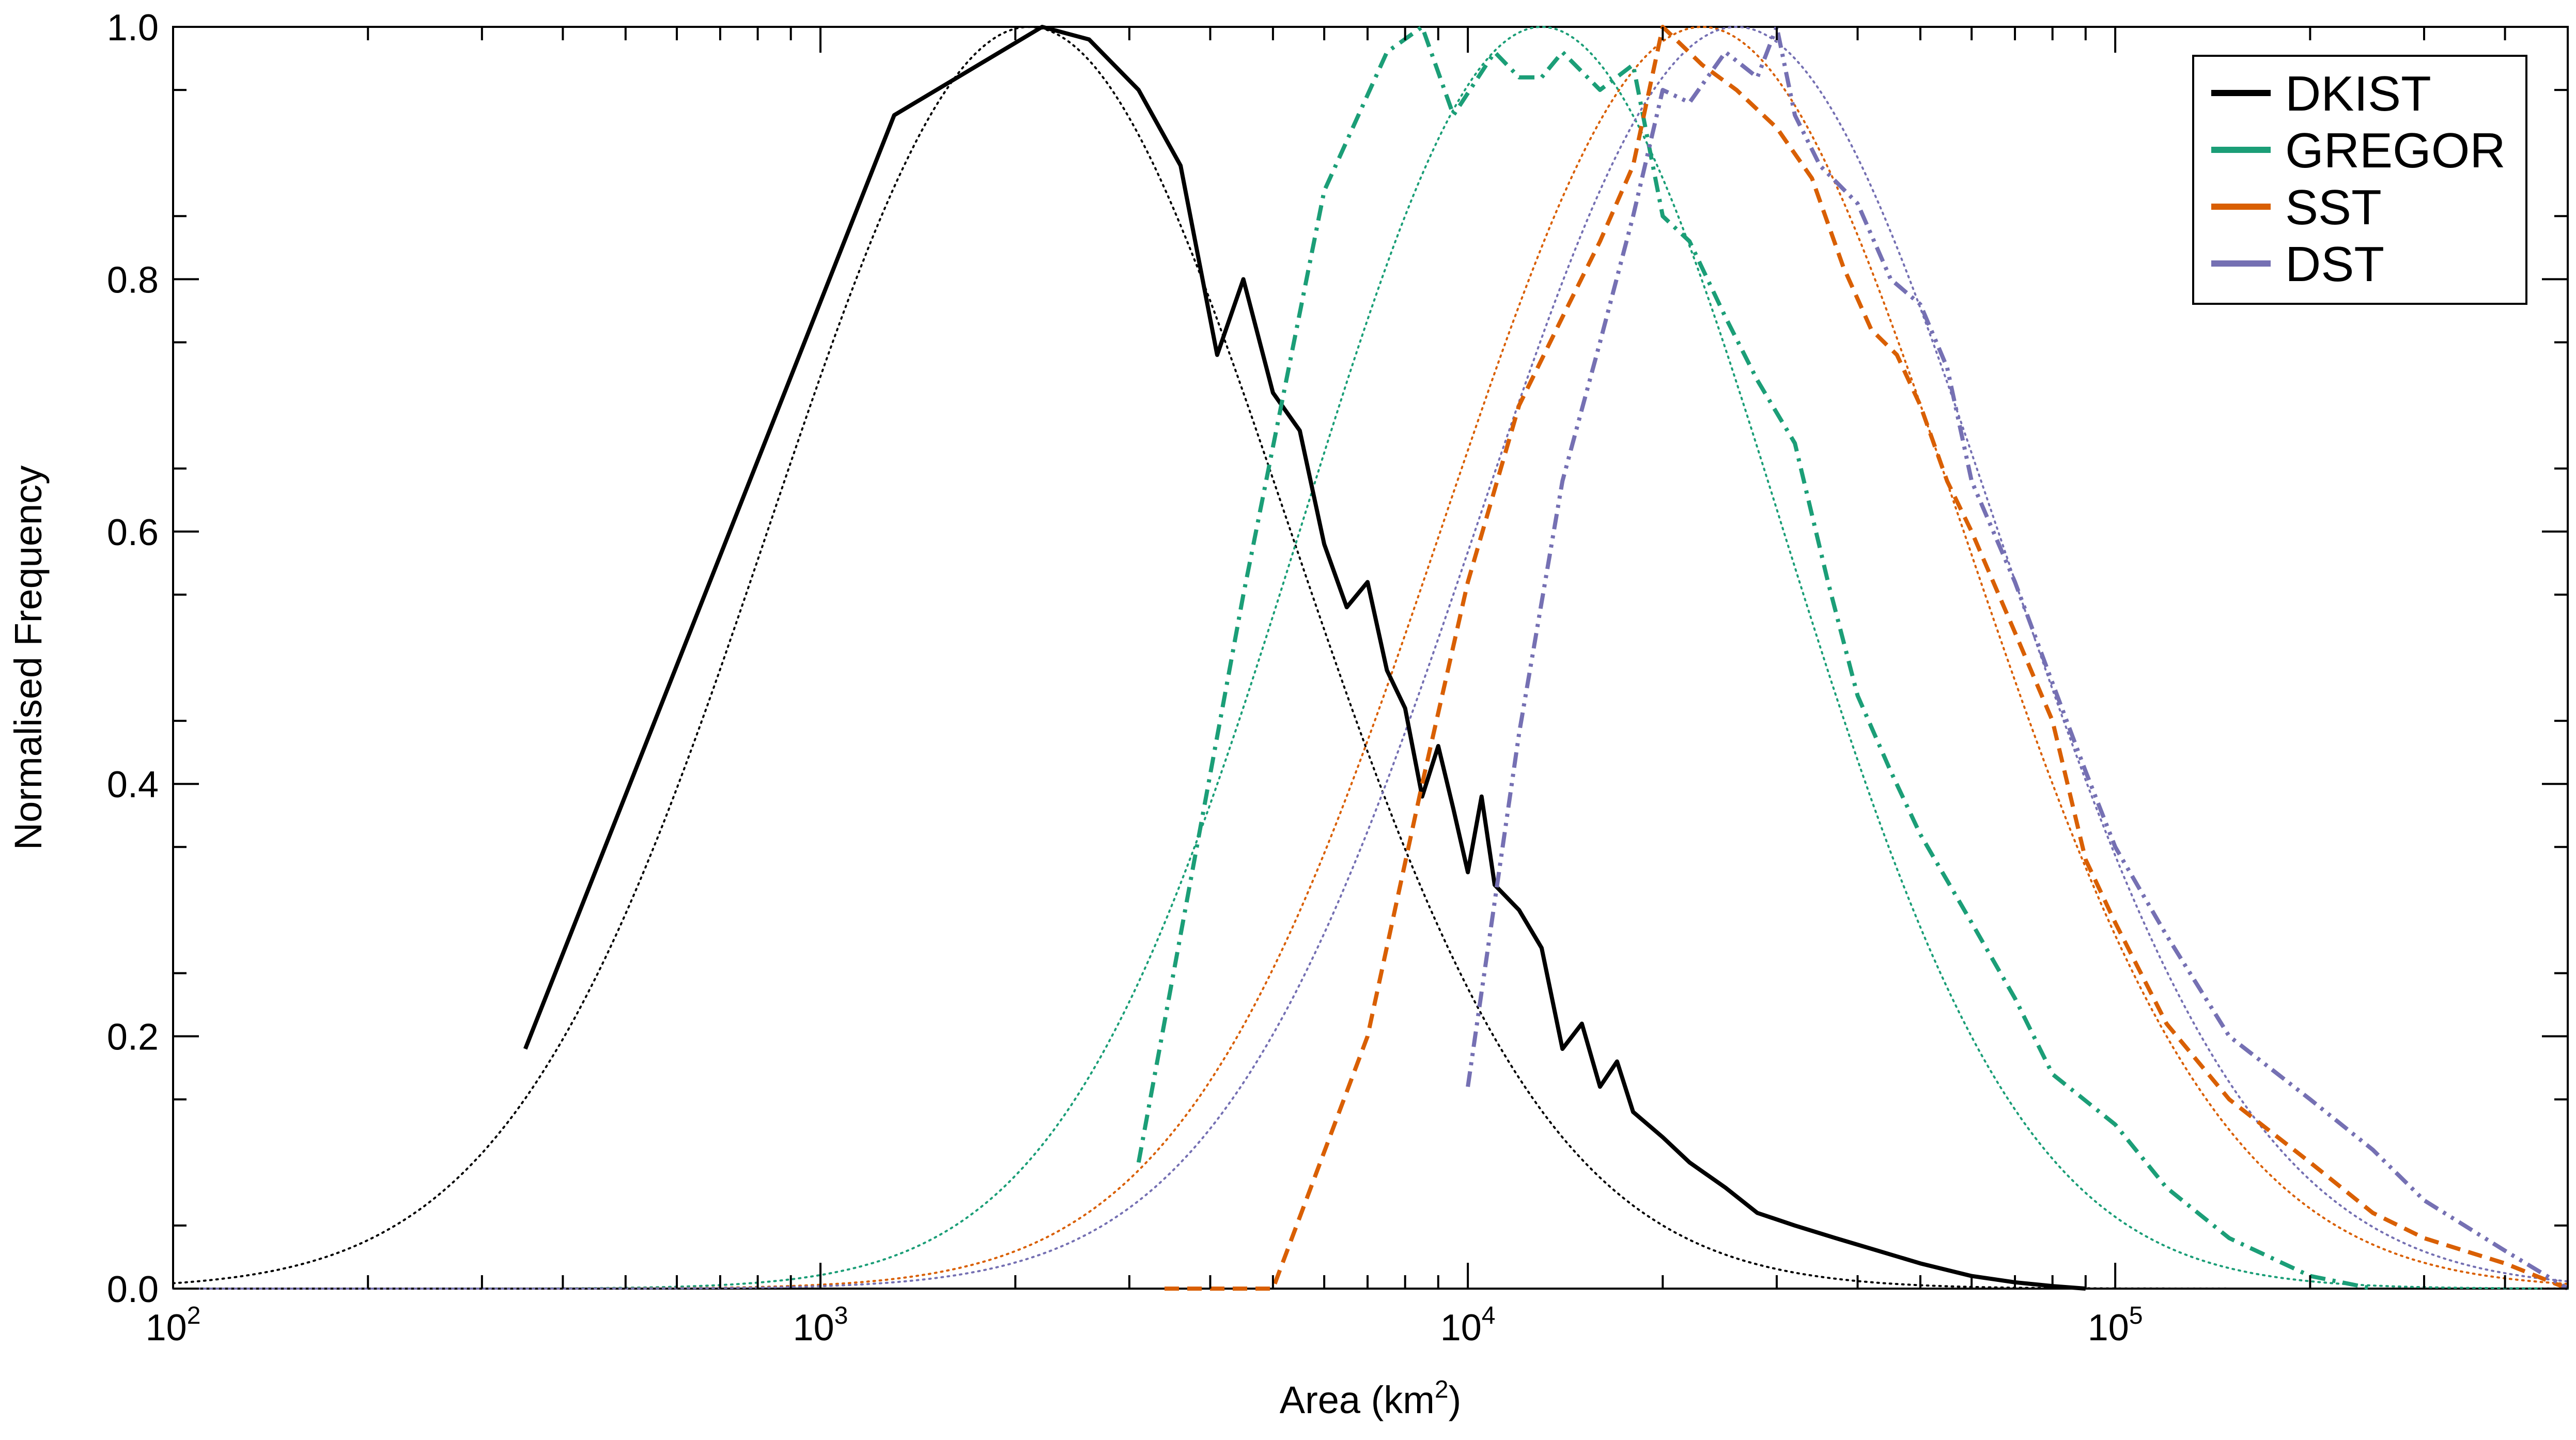  What do you see at coordinates (133, 1289) in the screenshot?
I see `y-tick-label: 0.0` at bounding box center [133, 1289].